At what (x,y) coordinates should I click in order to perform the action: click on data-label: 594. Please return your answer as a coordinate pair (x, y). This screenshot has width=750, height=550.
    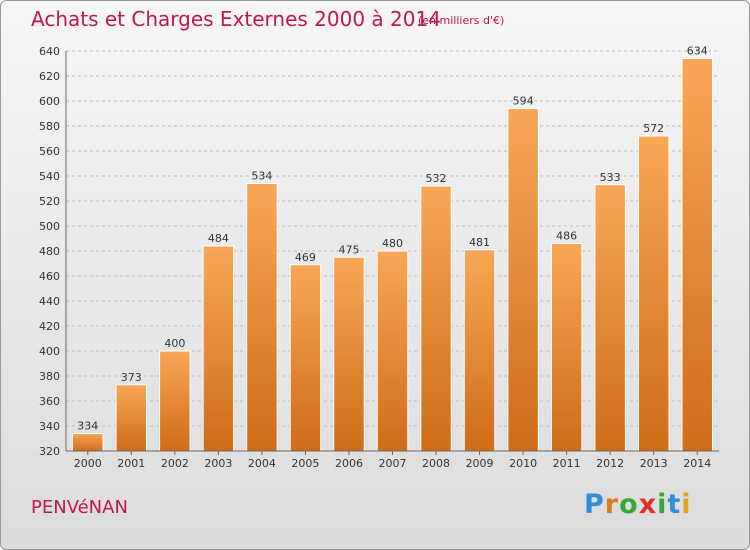
    Looking at the image, I should click on (523, 101).